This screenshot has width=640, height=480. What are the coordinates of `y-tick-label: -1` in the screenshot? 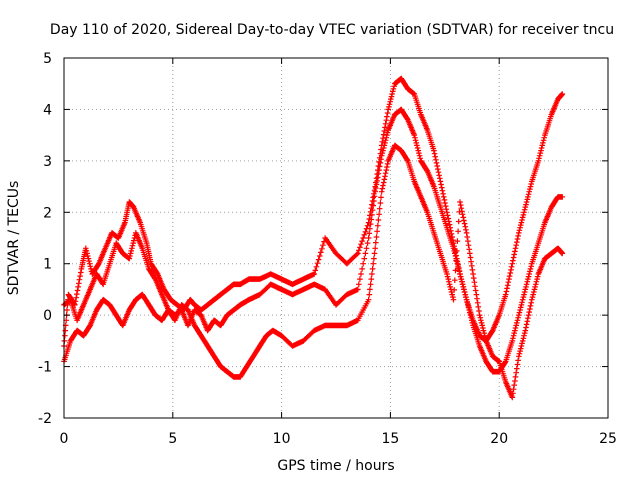 It's located at (45, 368).